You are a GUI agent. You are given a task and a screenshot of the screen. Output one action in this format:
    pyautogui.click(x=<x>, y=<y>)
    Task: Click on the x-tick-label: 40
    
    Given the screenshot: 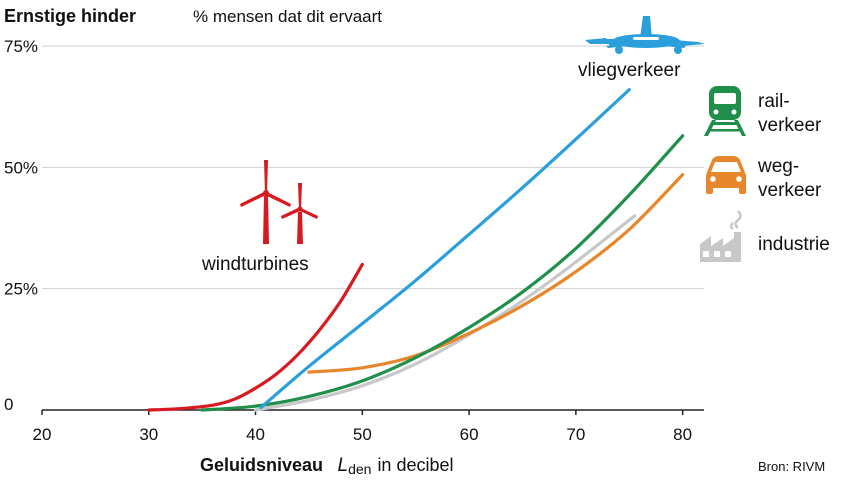 What is the action you would take?
    pyautogui.click(x=255, y=434)
    